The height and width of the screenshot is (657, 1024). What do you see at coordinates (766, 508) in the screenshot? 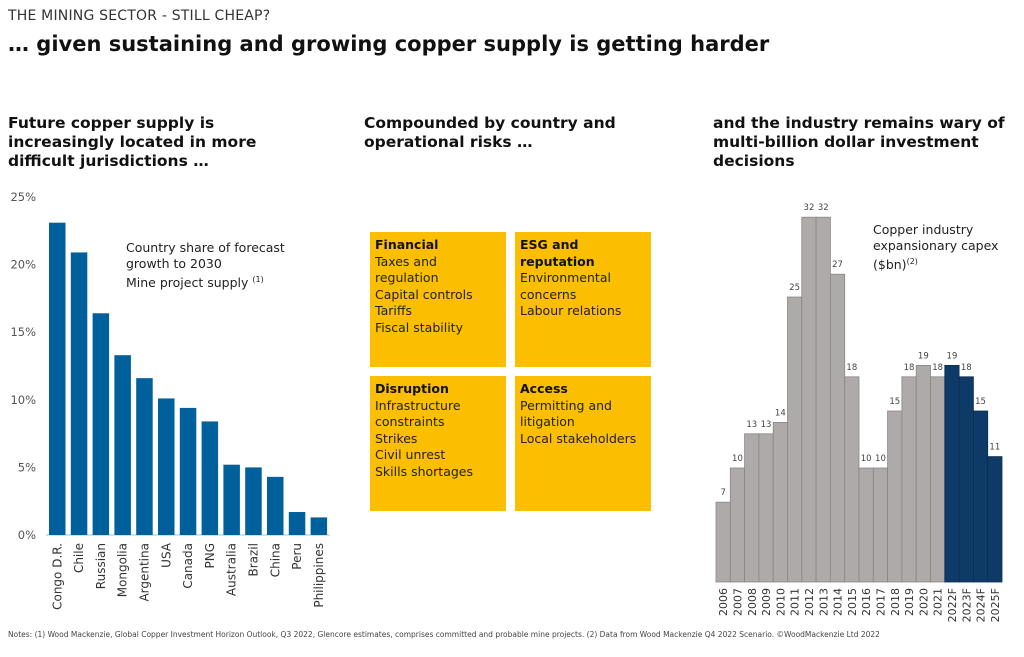
I see `bar-2009` at bounding box center [766, 508].